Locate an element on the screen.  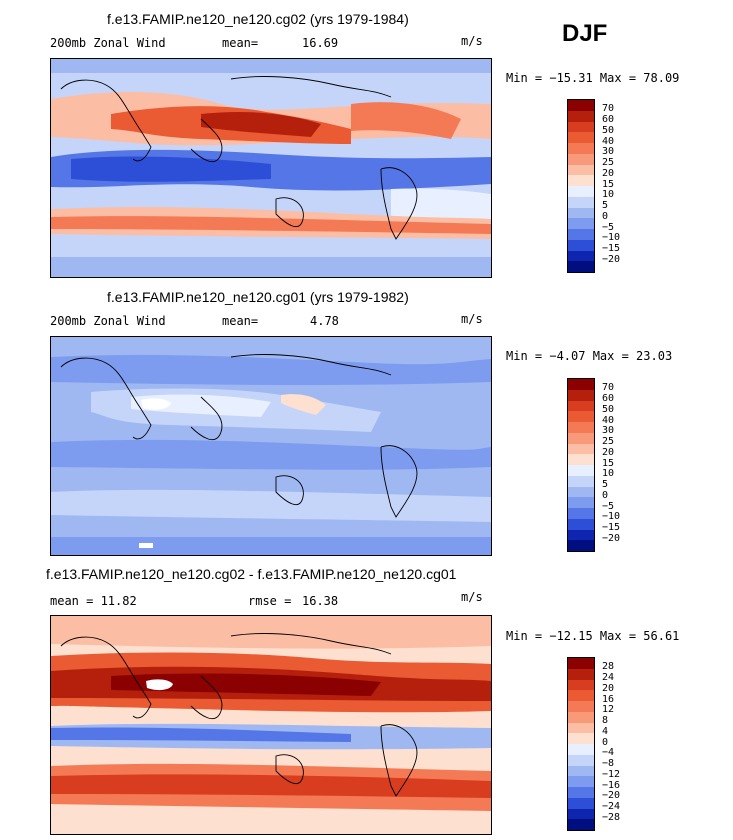
panel-3-rmse-label: rmse = is located at coordinates (270, 601).